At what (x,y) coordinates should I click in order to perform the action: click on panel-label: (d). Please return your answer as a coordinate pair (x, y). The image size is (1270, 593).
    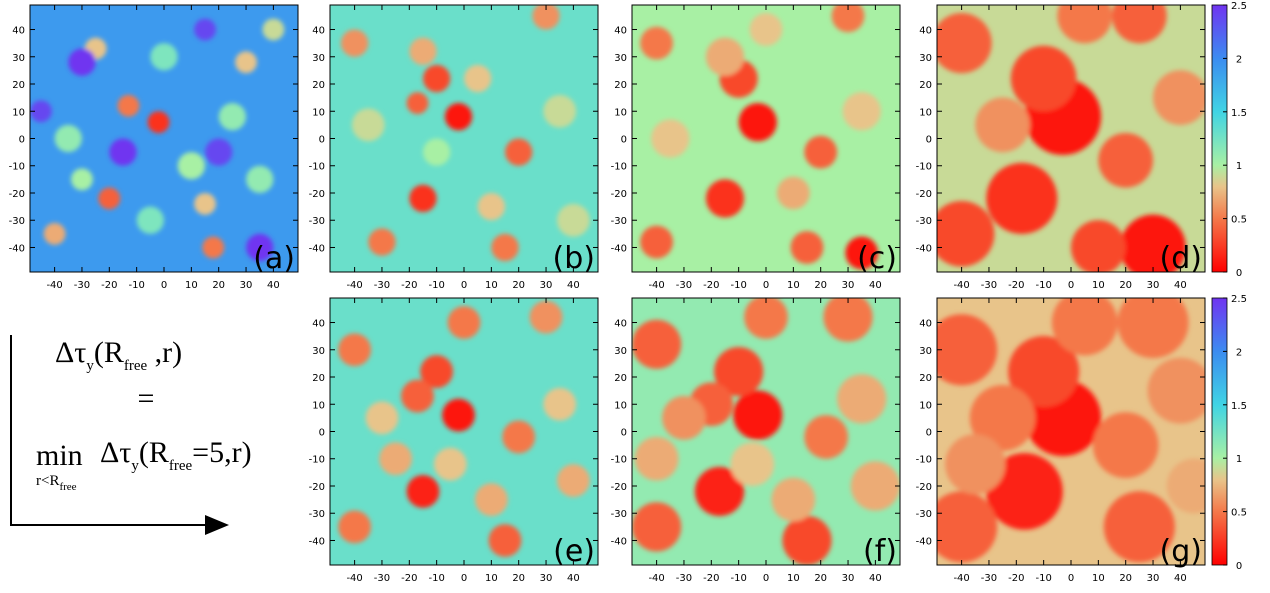
    Looking at the image, I should click on (1181, 258).